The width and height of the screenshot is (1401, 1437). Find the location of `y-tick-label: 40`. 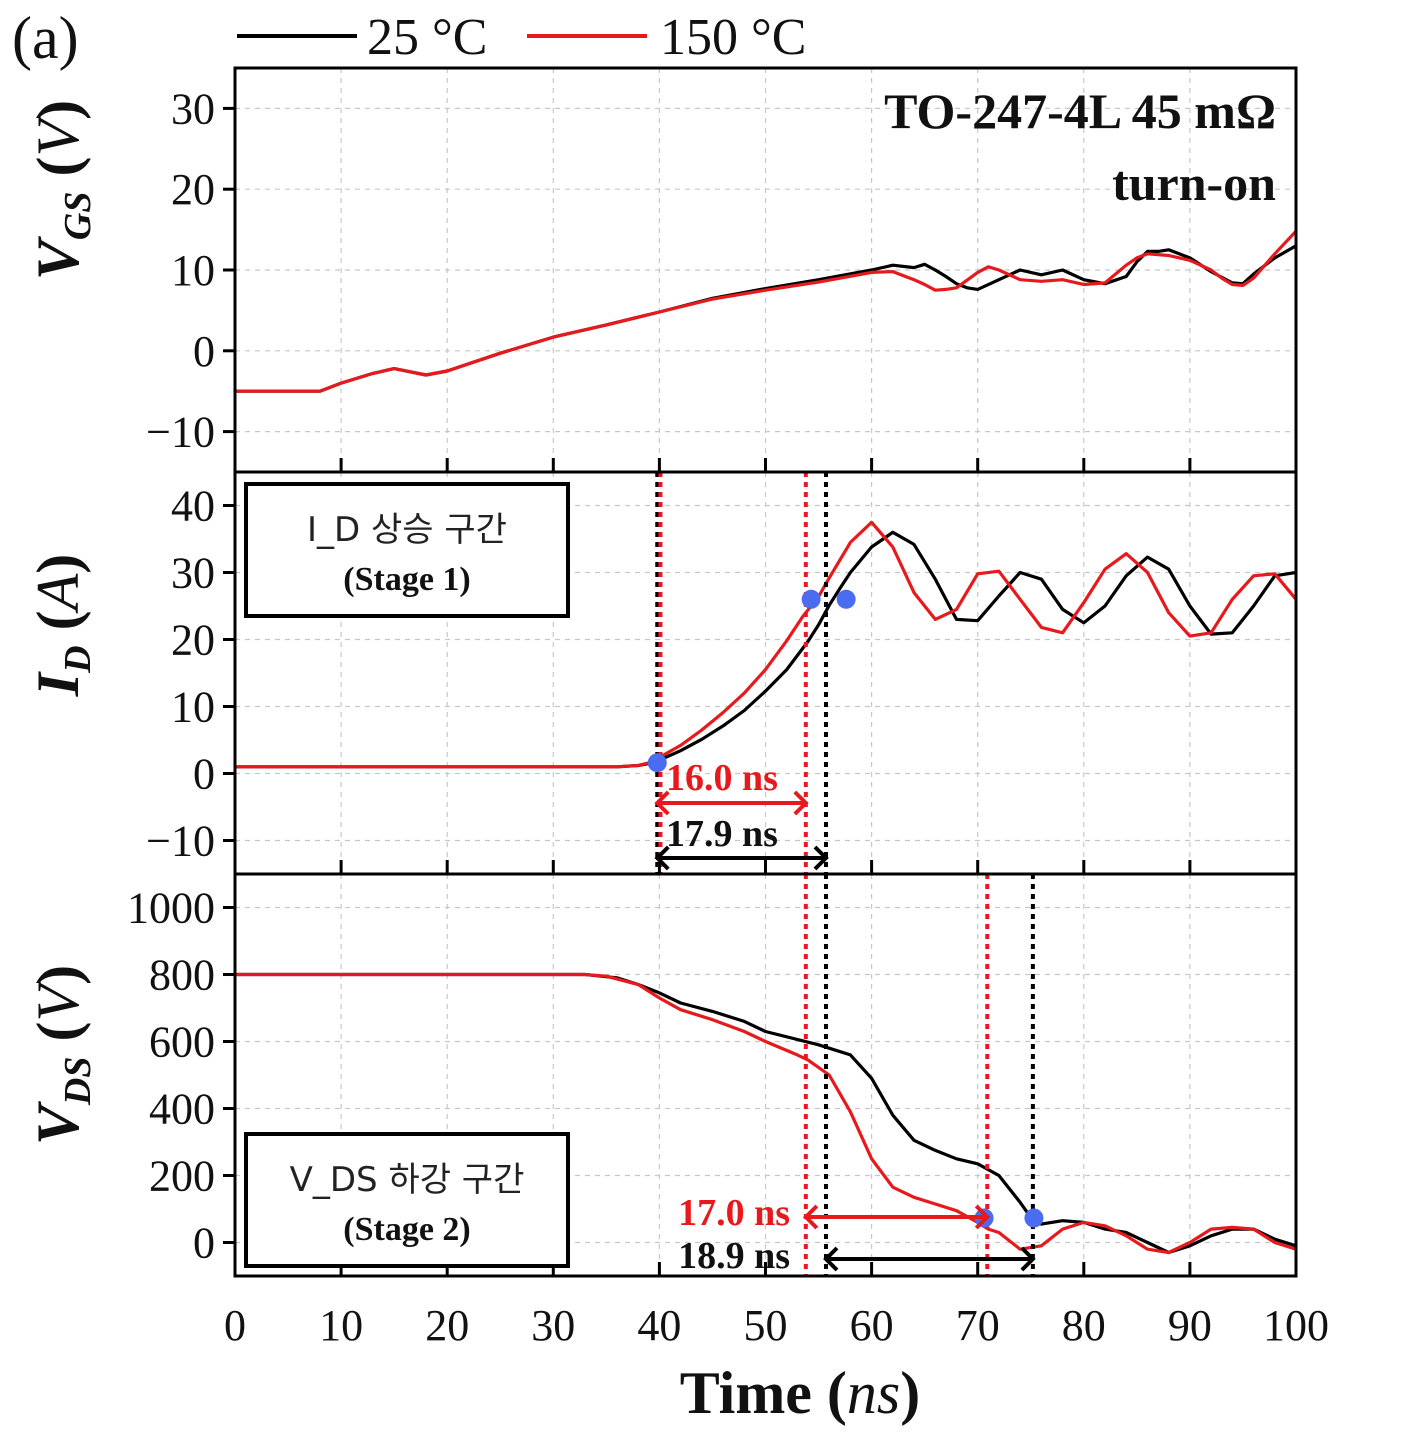

y-tick-label: 40 is located at coordinates (193, 506).